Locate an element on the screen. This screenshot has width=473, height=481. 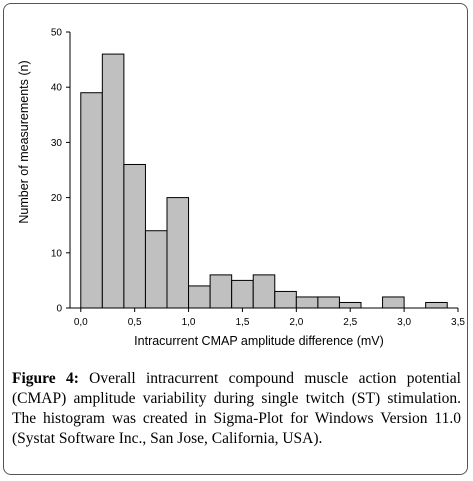
x-tick-label: 2,5 is located at coordinates (350, 322).